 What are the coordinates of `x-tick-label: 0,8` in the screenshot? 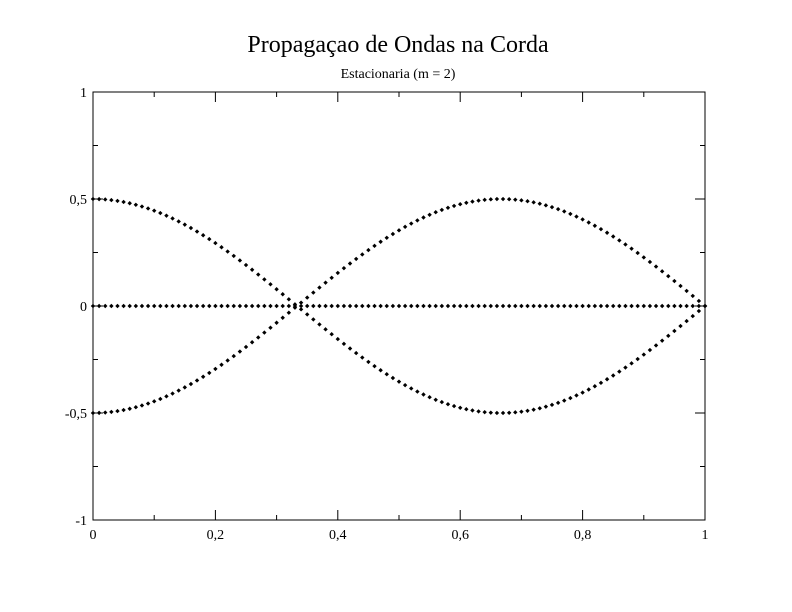 It's located at (583, 535).